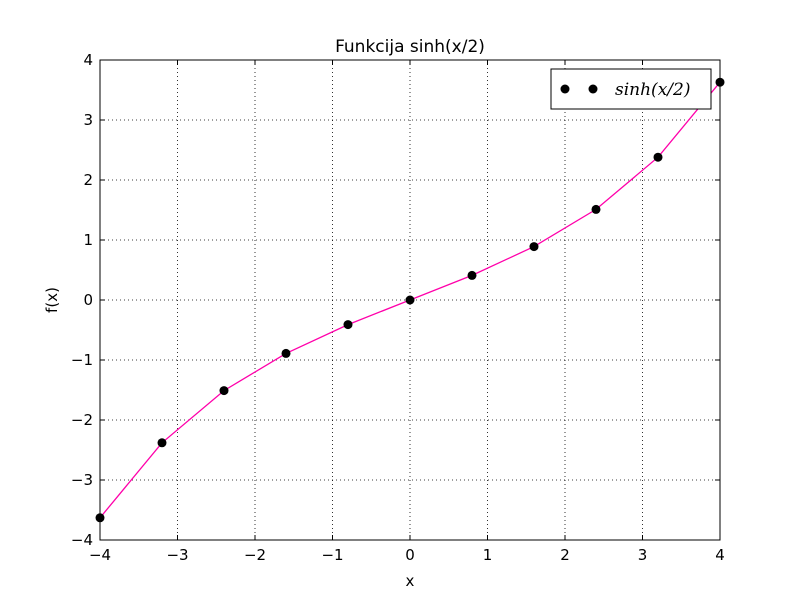 This screenshot has height=600, width=800. What do you see at coordinates (720, 555) in the screenshot?
I see `x-tick-label: 4` at bounding box center [720, 555].